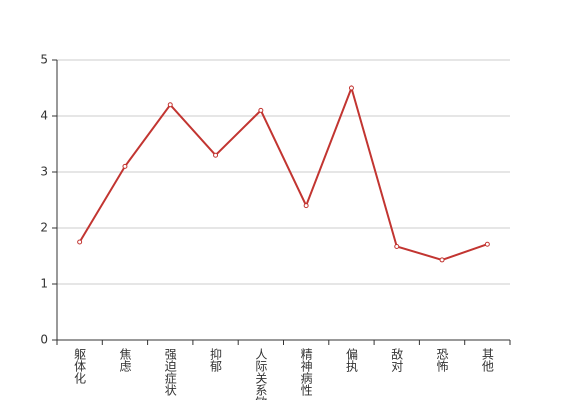 This screenshot has width=567, height=400. Describe the element at coordinates (397, 359) in the screenshot. I see `x-tick-label: 敌对` at that location.